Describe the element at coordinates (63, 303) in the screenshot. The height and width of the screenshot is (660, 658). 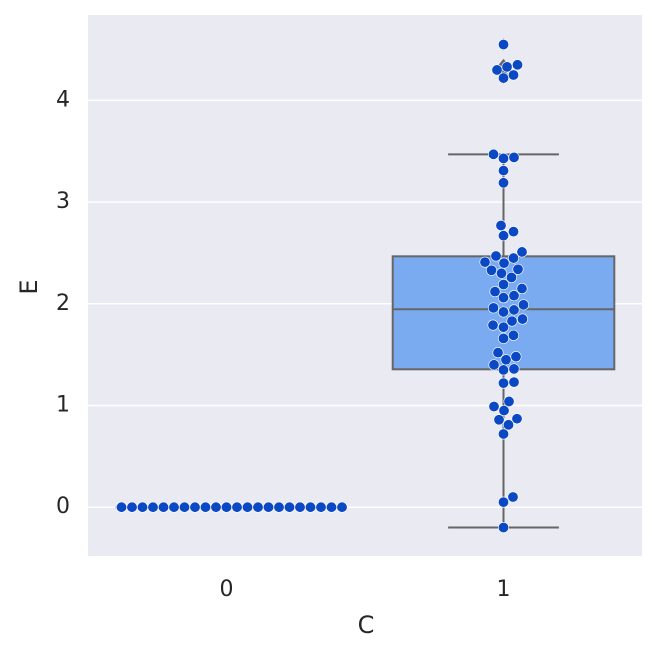
I see `y-tick-label: 2` at that location.